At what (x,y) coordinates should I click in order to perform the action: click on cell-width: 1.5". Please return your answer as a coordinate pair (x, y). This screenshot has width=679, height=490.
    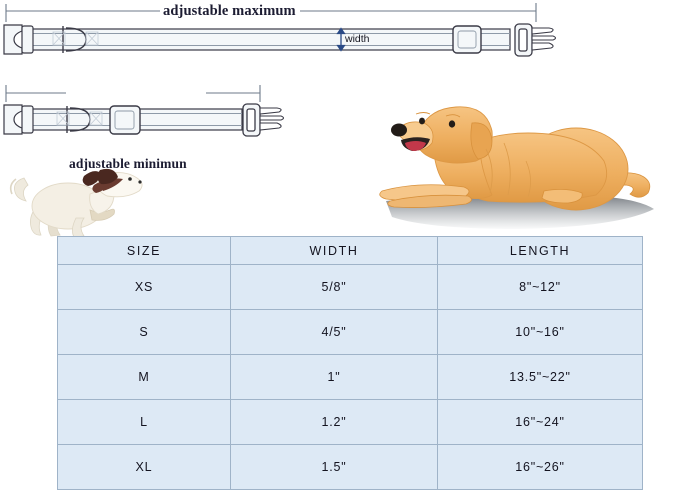
    Looking at the image, I should click on (334, 467).